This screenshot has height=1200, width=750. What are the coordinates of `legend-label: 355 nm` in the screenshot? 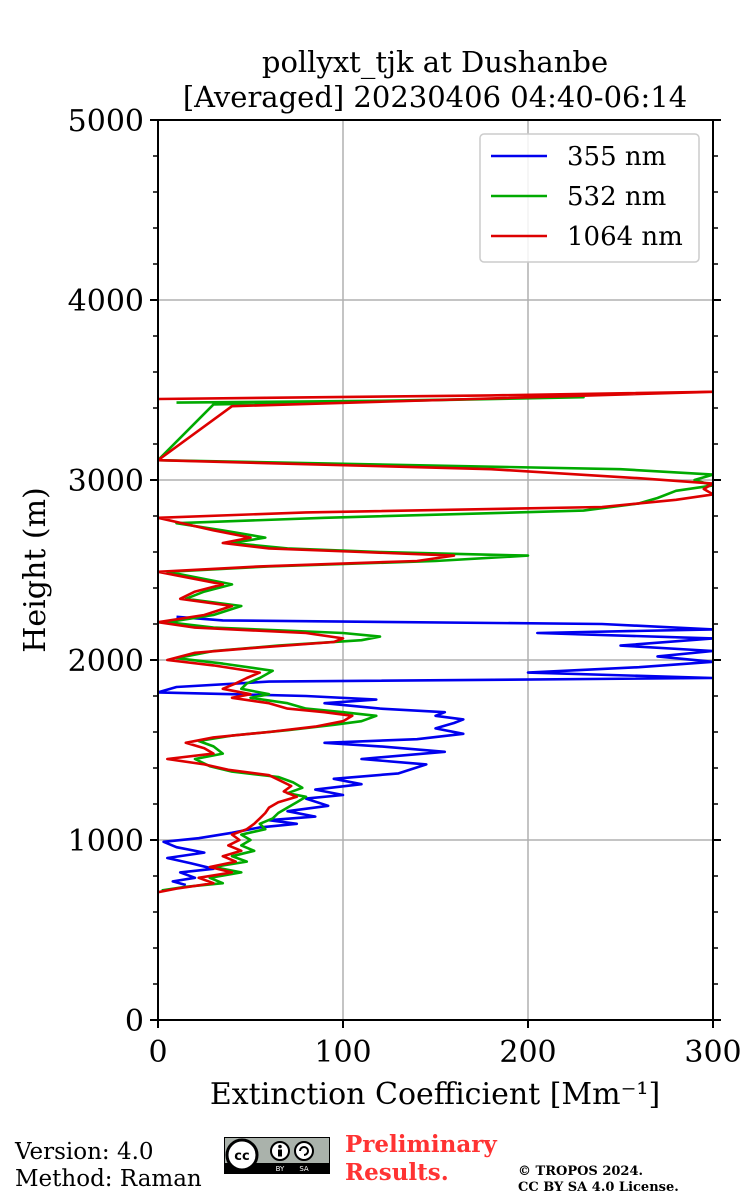 It's located at (616, 157).